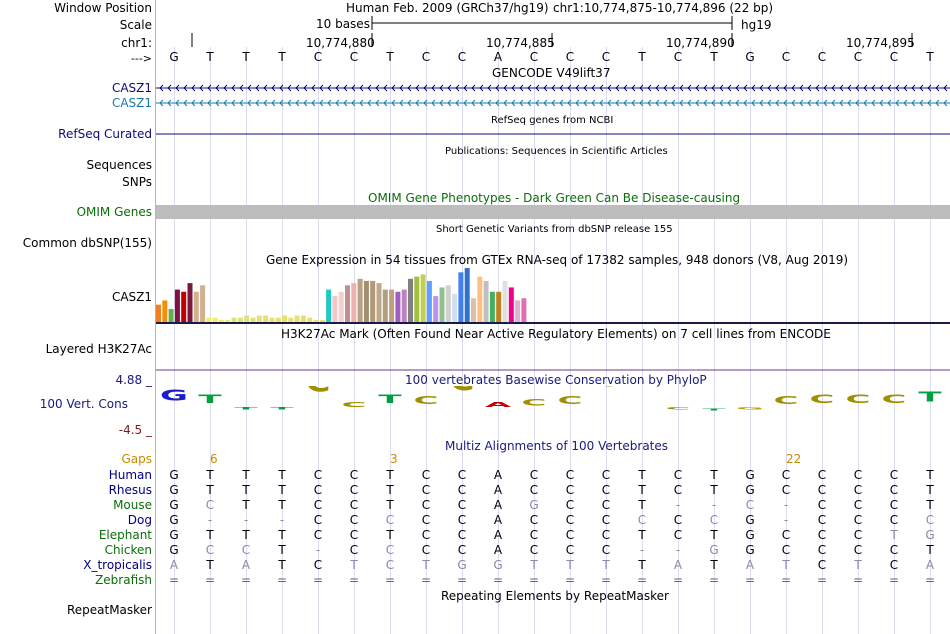 Image resolution: width=950 pixels, height=634 pixels. Describe the element at coordinates (130, 475) in the screenshot. I see `species-label-human: Human` at that location.